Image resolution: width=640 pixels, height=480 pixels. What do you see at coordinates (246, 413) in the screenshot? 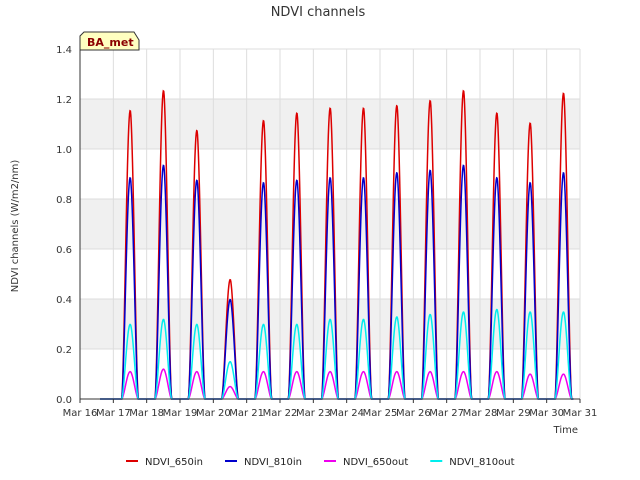
I see `x-tick-label: Mar 21` at bounding box center [246, 413].